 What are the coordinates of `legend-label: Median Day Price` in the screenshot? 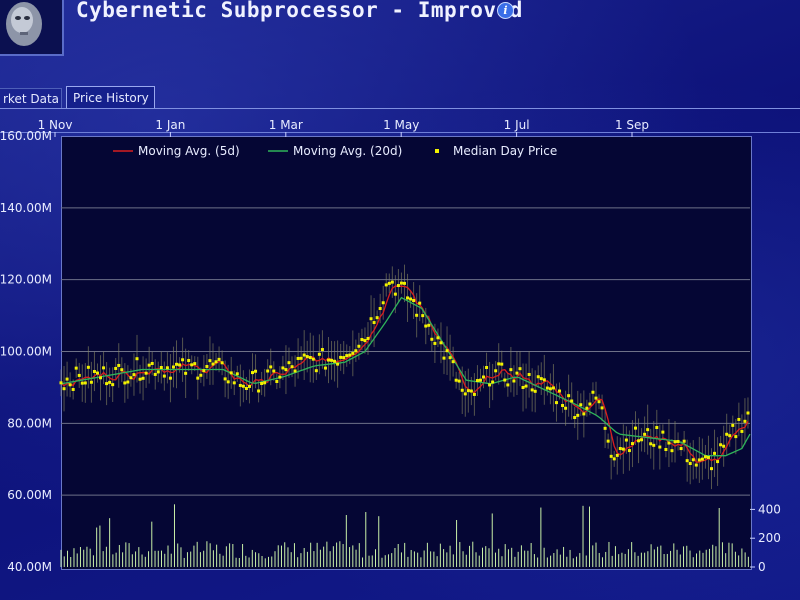 It's located at (505, 151).